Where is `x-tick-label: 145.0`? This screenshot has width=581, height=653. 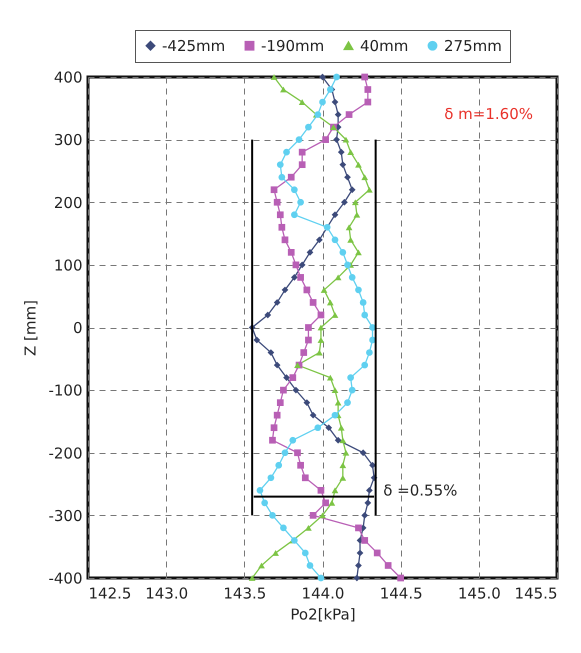 x-tick-label: 145.0 is located at coordinates (479, 593).